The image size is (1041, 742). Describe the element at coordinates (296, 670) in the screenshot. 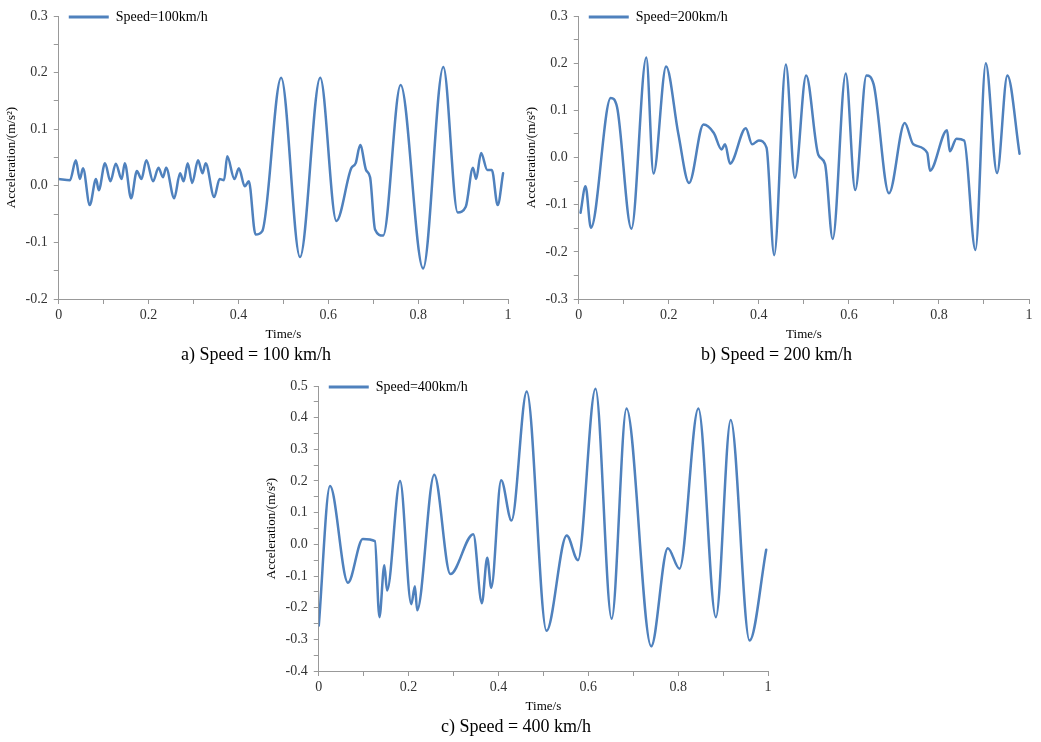

I see `y-tick-label: -0.4` at that location.